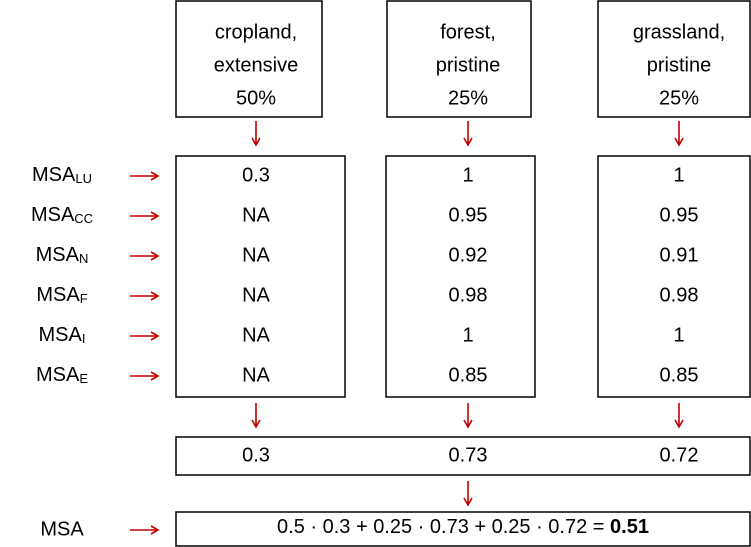 The image size is (751, 547). What do you see at coordinates (468, 455) in the screenshot?
I see `total-value: 0.73` at bounding box center [468, 455].